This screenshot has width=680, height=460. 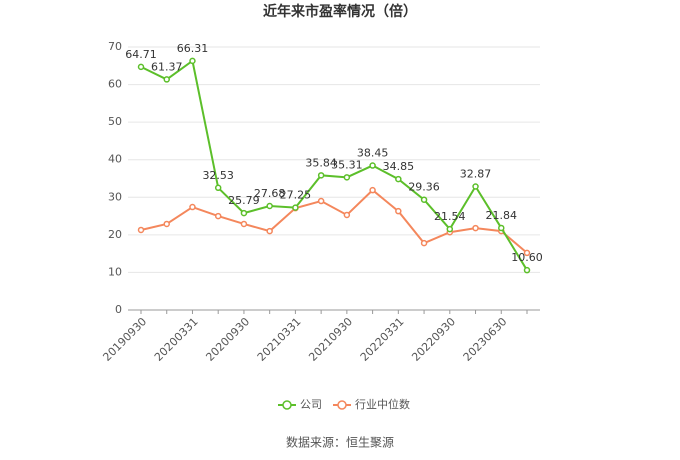 What do you see at coordinates (227, 339) in the screenshot?
I see `x-tick-label: 20200930` at bounding box center [227, 339].